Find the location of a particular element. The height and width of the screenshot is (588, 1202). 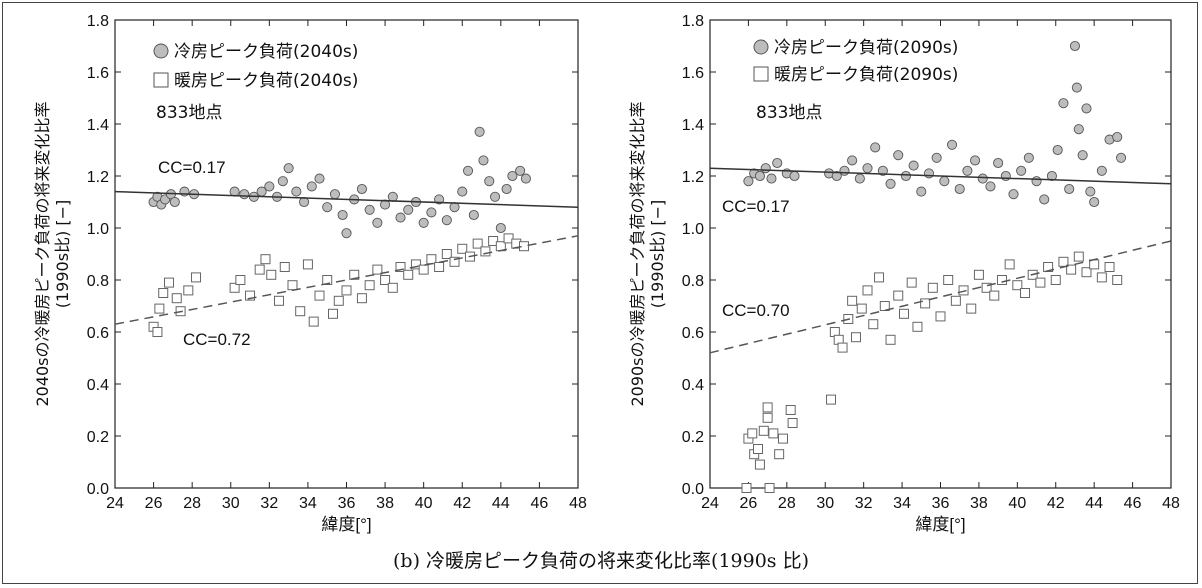

figure-caption: (b) 冷暖房ピーク負荷の将来変化比率(1990s 比) is located at coordinates (601, 561).